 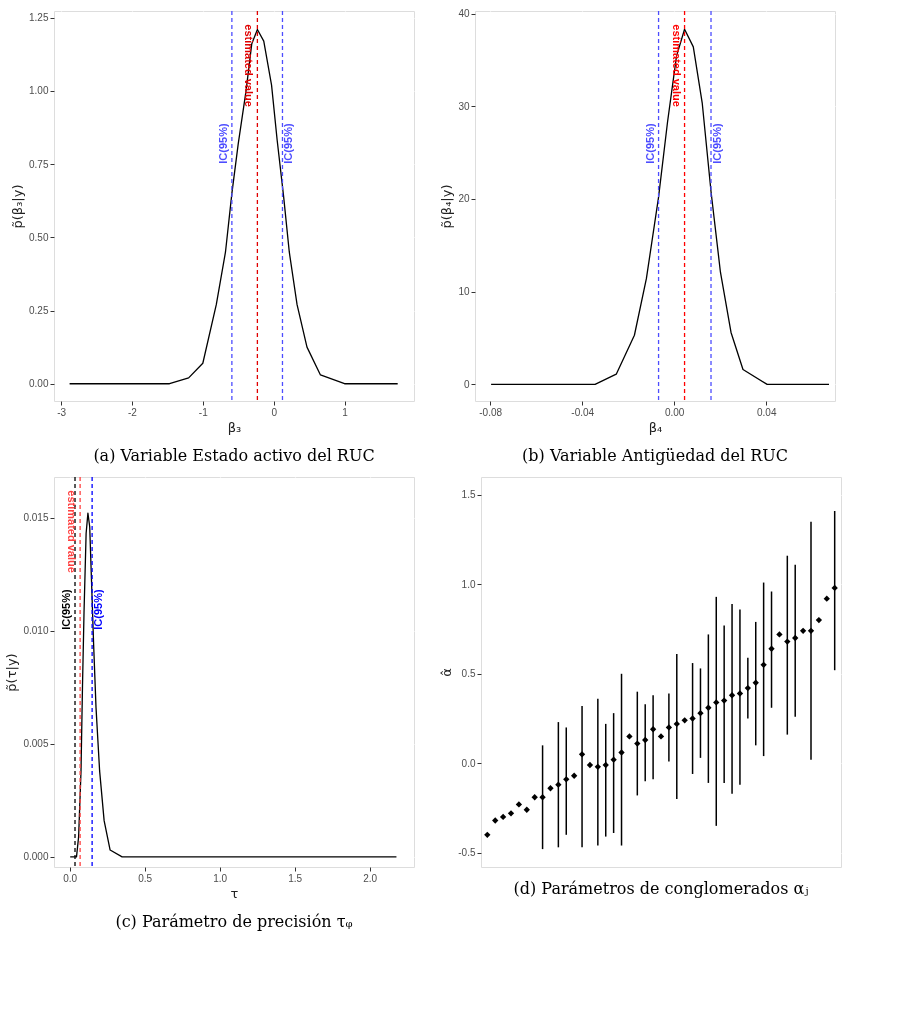 What do you see at coordinates (62, 412) in the screenshot?
I see `x-tick-label: -3` at bounding box center [62, 412].